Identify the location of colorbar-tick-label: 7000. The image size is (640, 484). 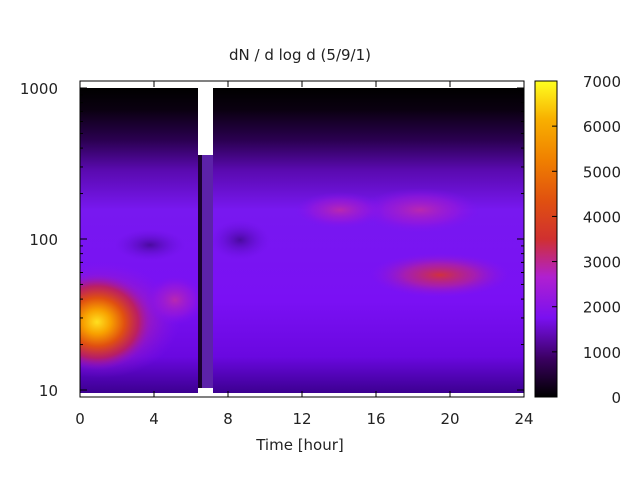
(602, 82).